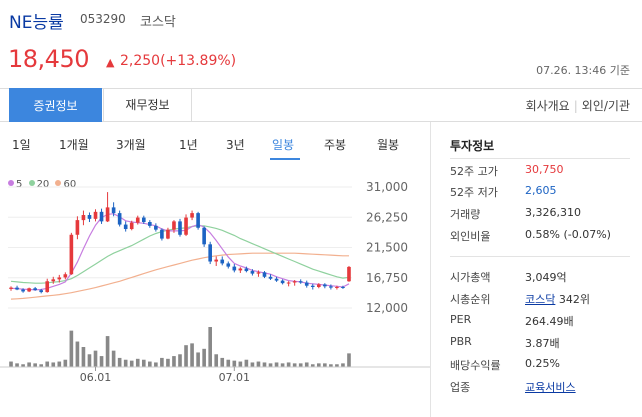  What do you see at coordinates (546, 277) in the screenshot?
I see `info-value-market-cap: 3,049억` at bounding box center [546, 277].